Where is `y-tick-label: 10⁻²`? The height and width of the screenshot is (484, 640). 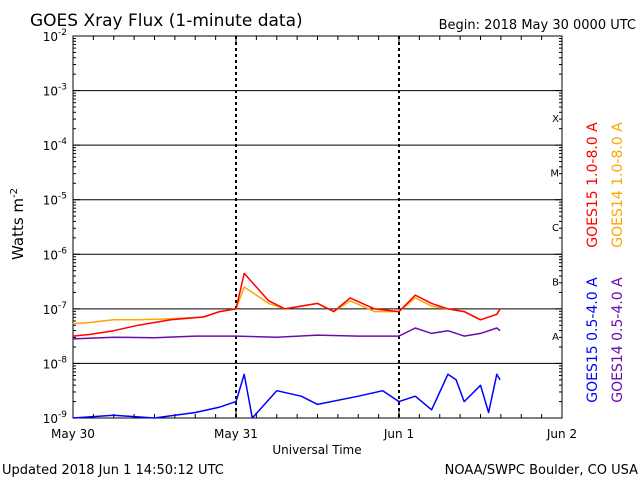 y-tick-label: 10⁻² is located at coordinates (55, 36).